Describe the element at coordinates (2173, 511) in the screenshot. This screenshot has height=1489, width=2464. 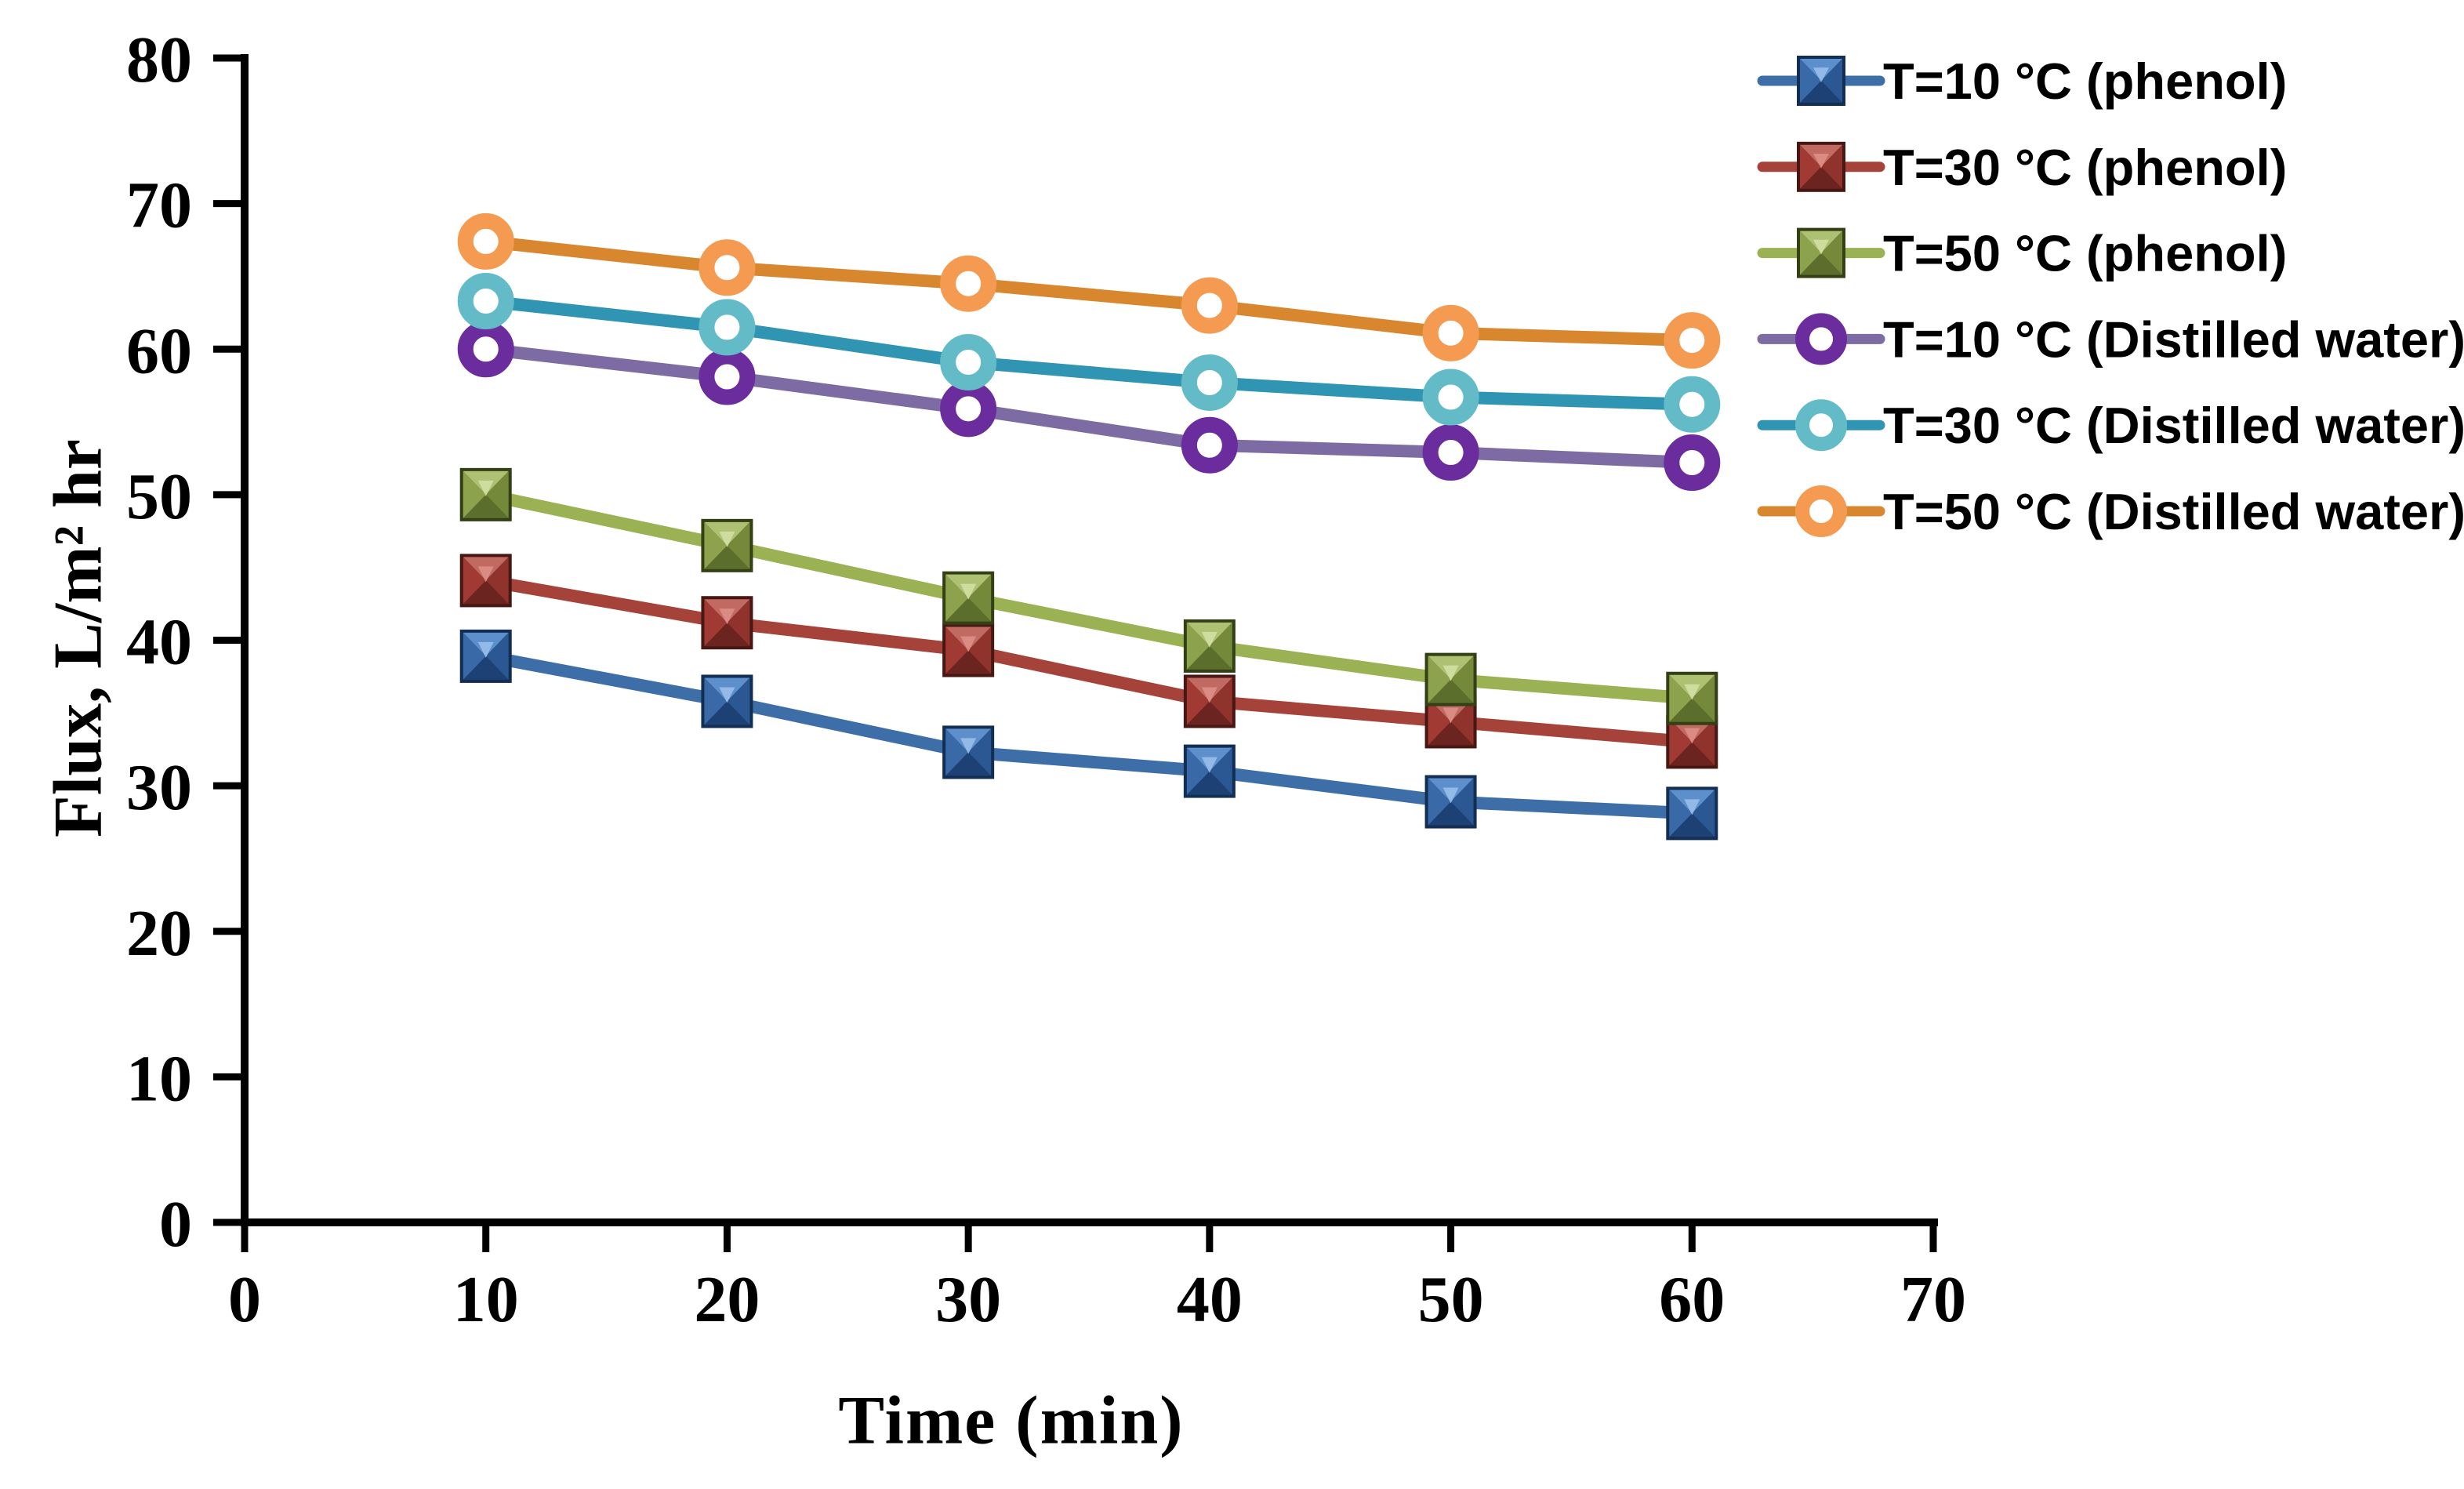
I see `legend-label: T=50 °C (Distilled water)` at that location.